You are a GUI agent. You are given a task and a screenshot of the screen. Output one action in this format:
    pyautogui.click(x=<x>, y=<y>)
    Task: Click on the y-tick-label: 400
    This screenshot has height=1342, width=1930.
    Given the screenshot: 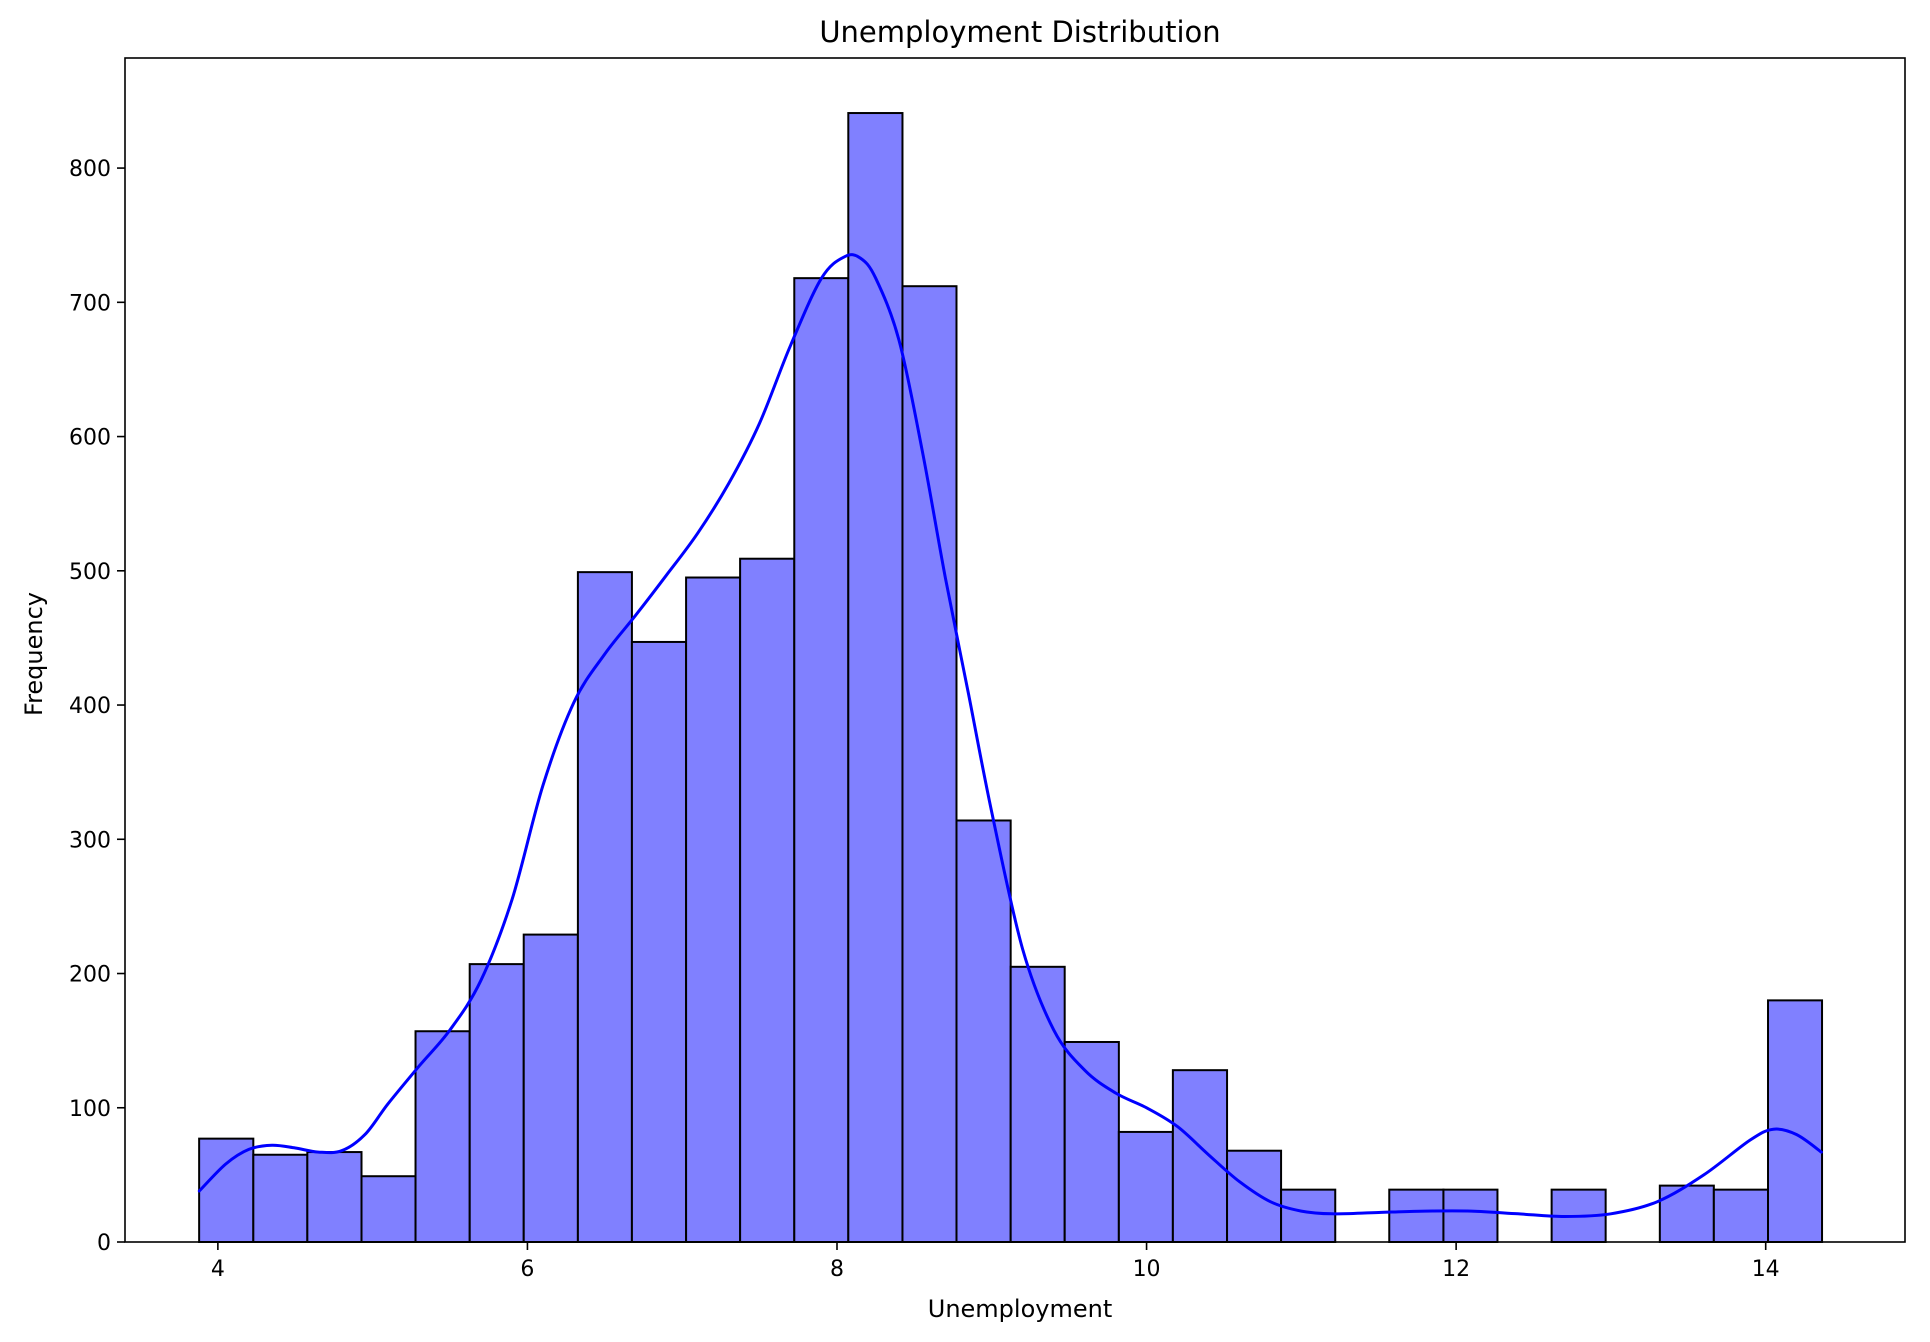 What is the action you would take?
    pyautogui.click(x=90, y=706)
    